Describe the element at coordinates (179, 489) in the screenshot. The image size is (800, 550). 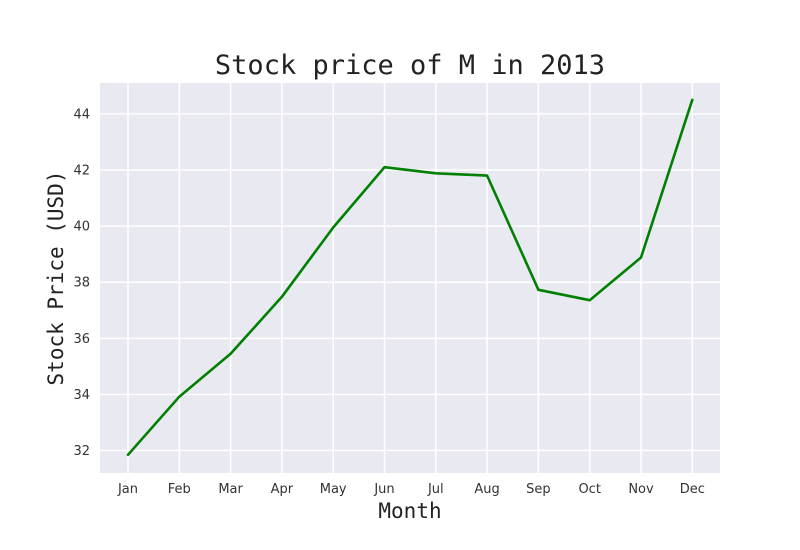
I see `x-tick-label: Feb` at that location.